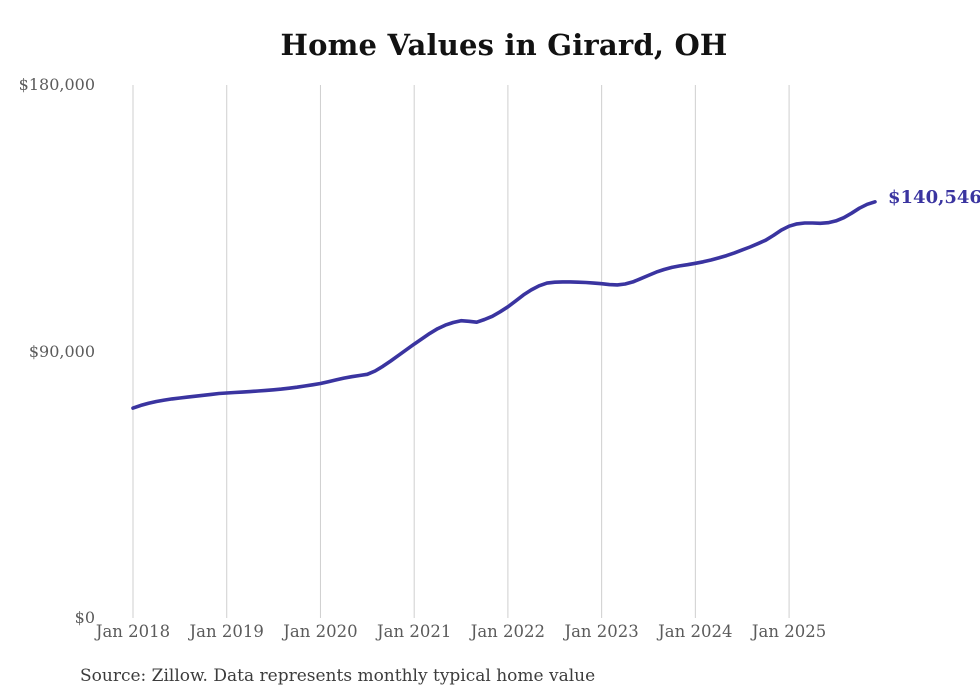 This screenshot has height=699, width=980. What do you see at coordinates (601, 631) in the screenshot?
I see `x-axis-tick-label: Jan 2023` at bounding box center [601, 631].